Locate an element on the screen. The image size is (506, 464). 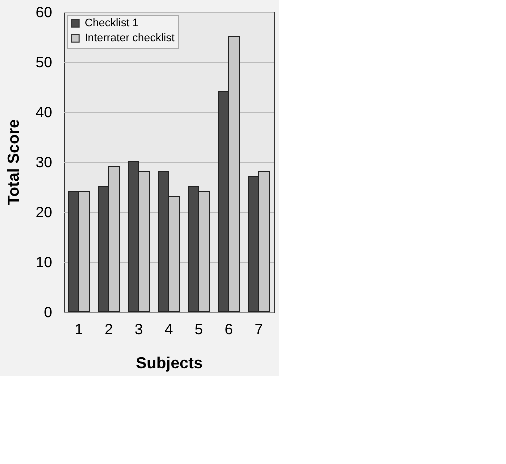
legend-label: Checklist 1 is located at coordinates (112, 24).